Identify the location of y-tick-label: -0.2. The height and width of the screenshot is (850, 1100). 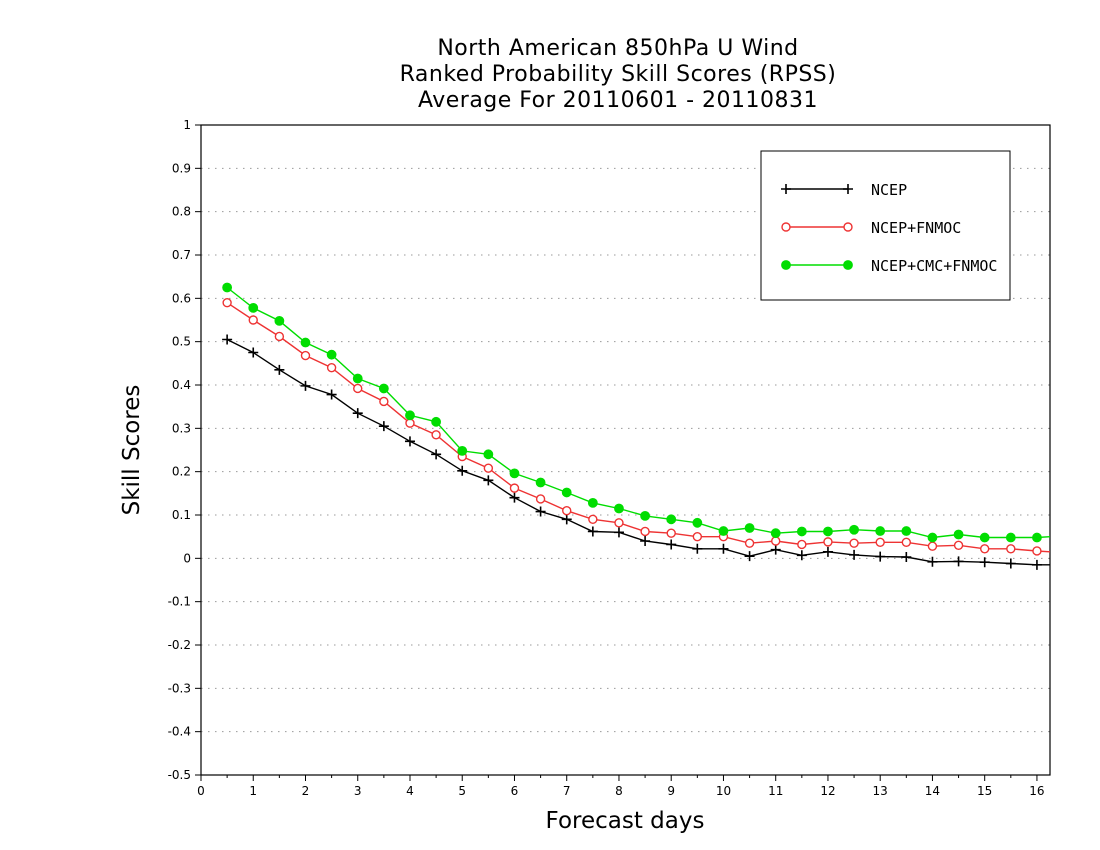
(179, 645).